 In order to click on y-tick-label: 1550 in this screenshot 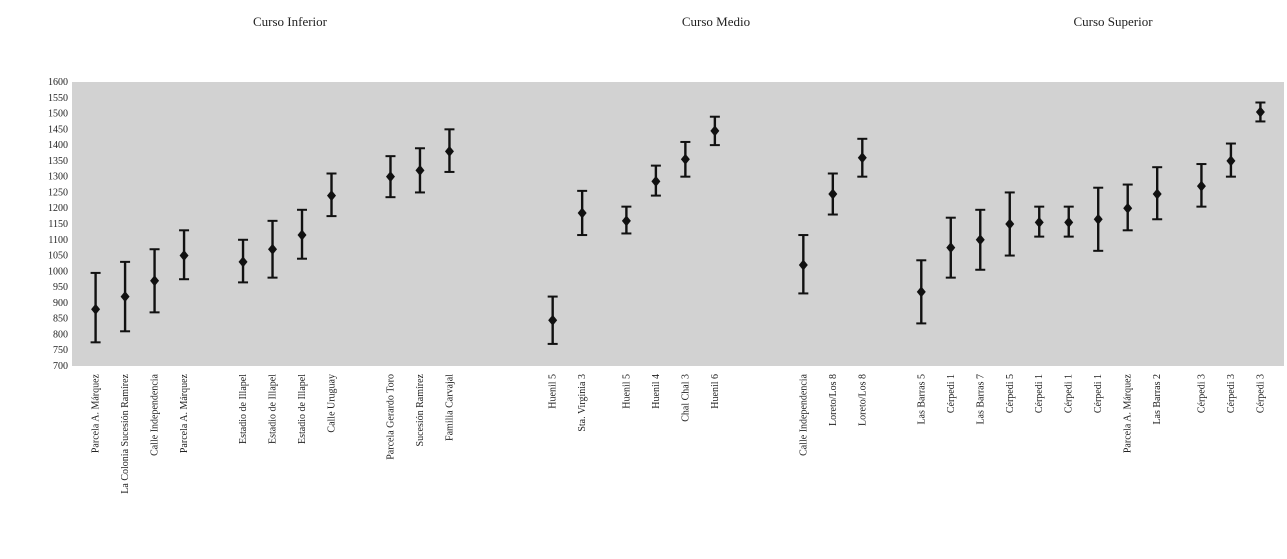, I will do `click(58, 98)`.